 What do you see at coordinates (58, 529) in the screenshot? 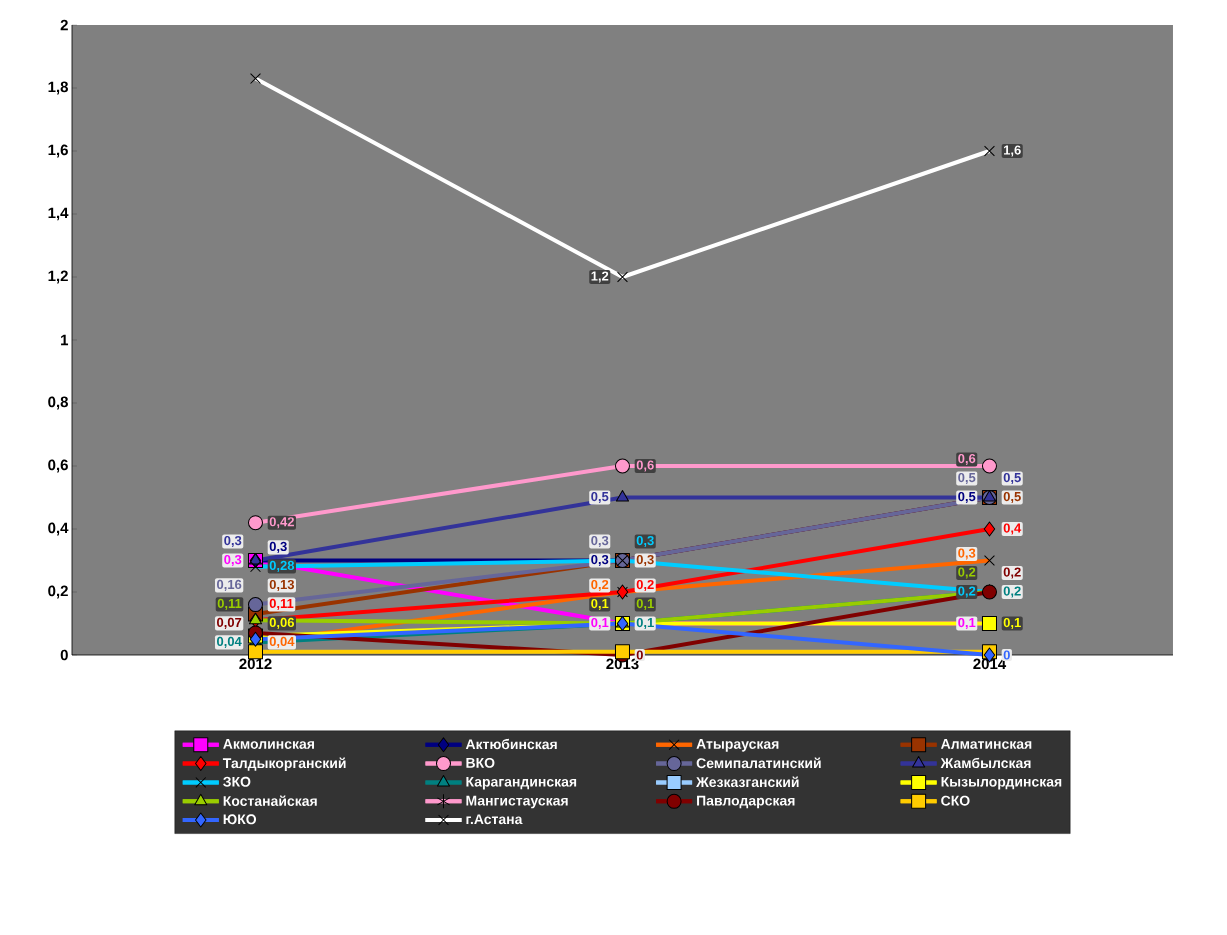
I see `y-tick-label: 0,4` at bounding box center [58, 529].